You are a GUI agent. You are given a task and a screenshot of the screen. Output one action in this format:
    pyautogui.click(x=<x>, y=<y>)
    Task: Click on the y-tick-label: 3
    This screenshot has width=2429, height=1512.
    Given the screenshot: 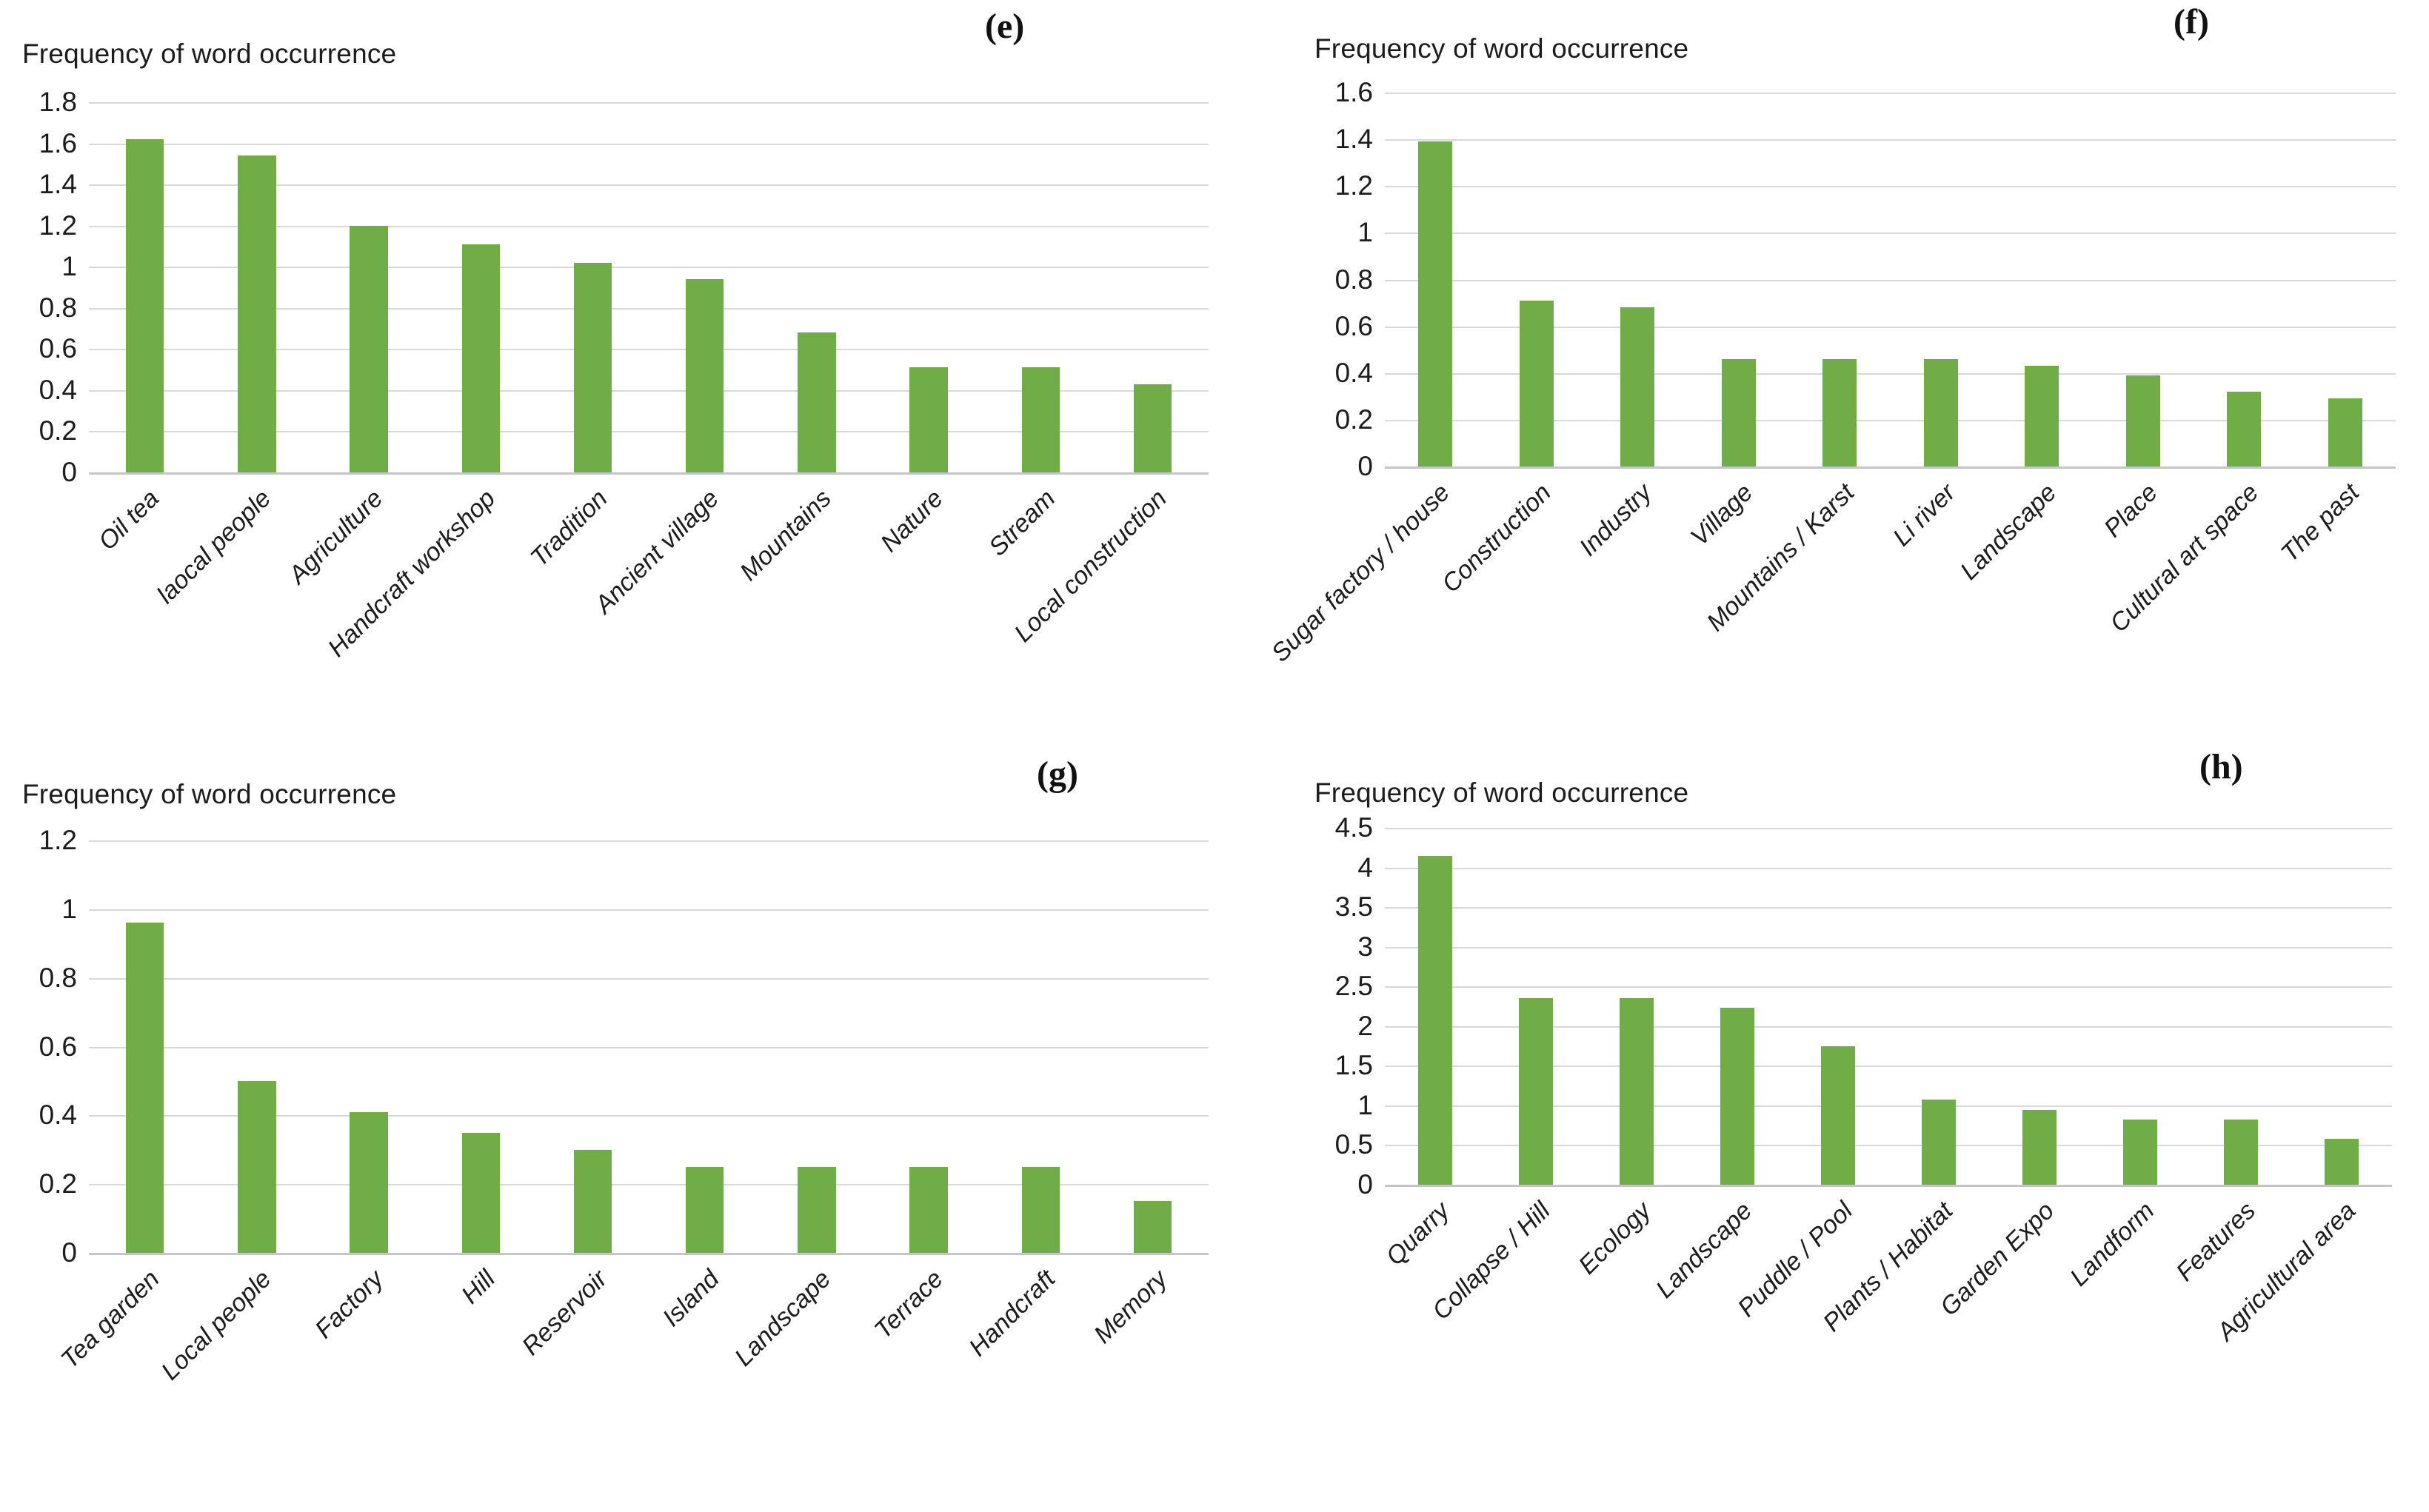 What is the action you would take?
    pyautogui.click(x=1365, y=946)
    